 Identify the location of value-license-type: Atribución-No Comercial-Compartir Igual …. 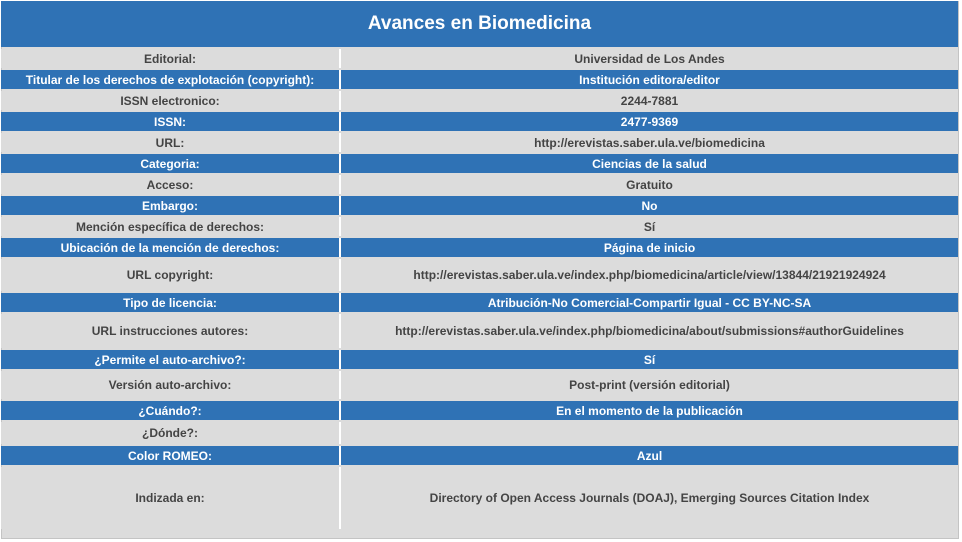
(648, 302).